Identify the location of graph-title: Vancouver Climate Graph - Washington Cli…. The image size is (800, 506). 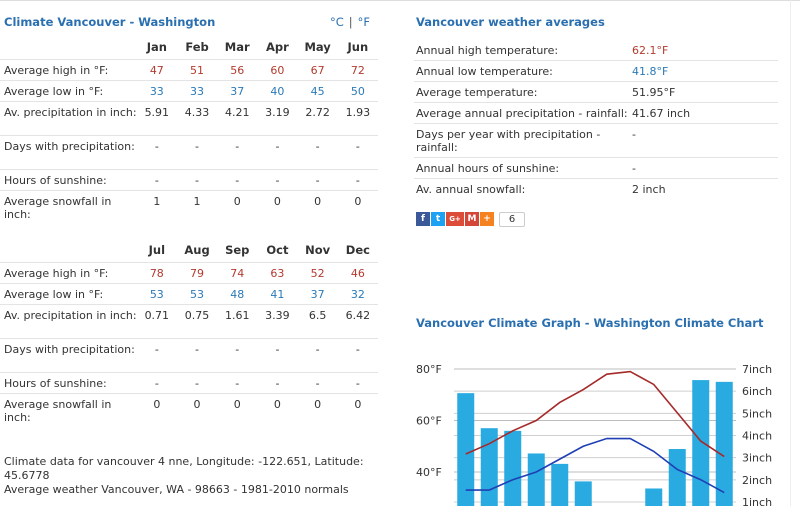
(590, 323).